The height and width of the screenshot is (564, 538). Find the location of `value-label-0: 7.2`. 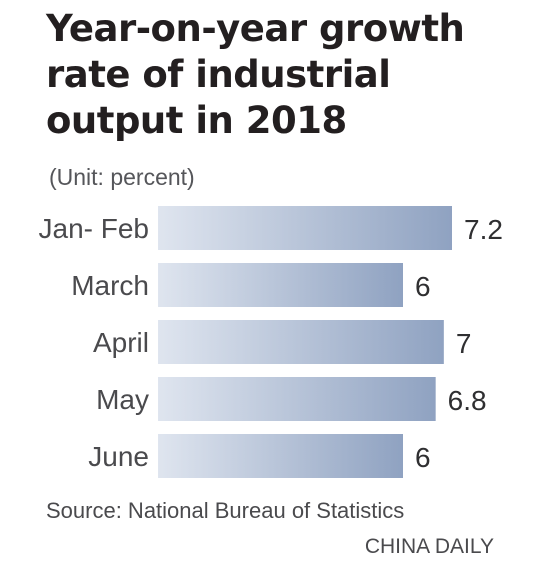

value-label-0: 7.2 is located at coordinates (483, 229).